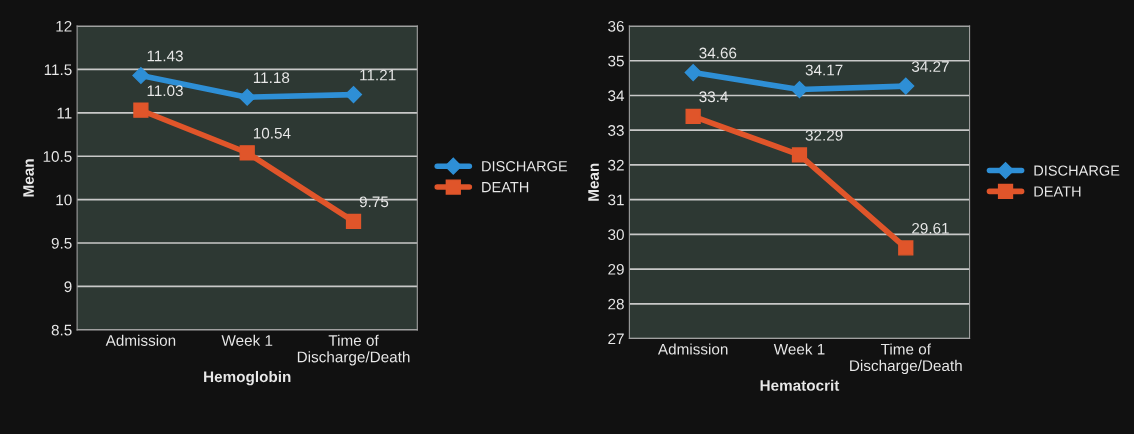 The width and height of the screenshot is (1134, 434). Describe the element at coordinates (61, 330) in the screenshot. I see `y-tick-label: 8.5` at that location.